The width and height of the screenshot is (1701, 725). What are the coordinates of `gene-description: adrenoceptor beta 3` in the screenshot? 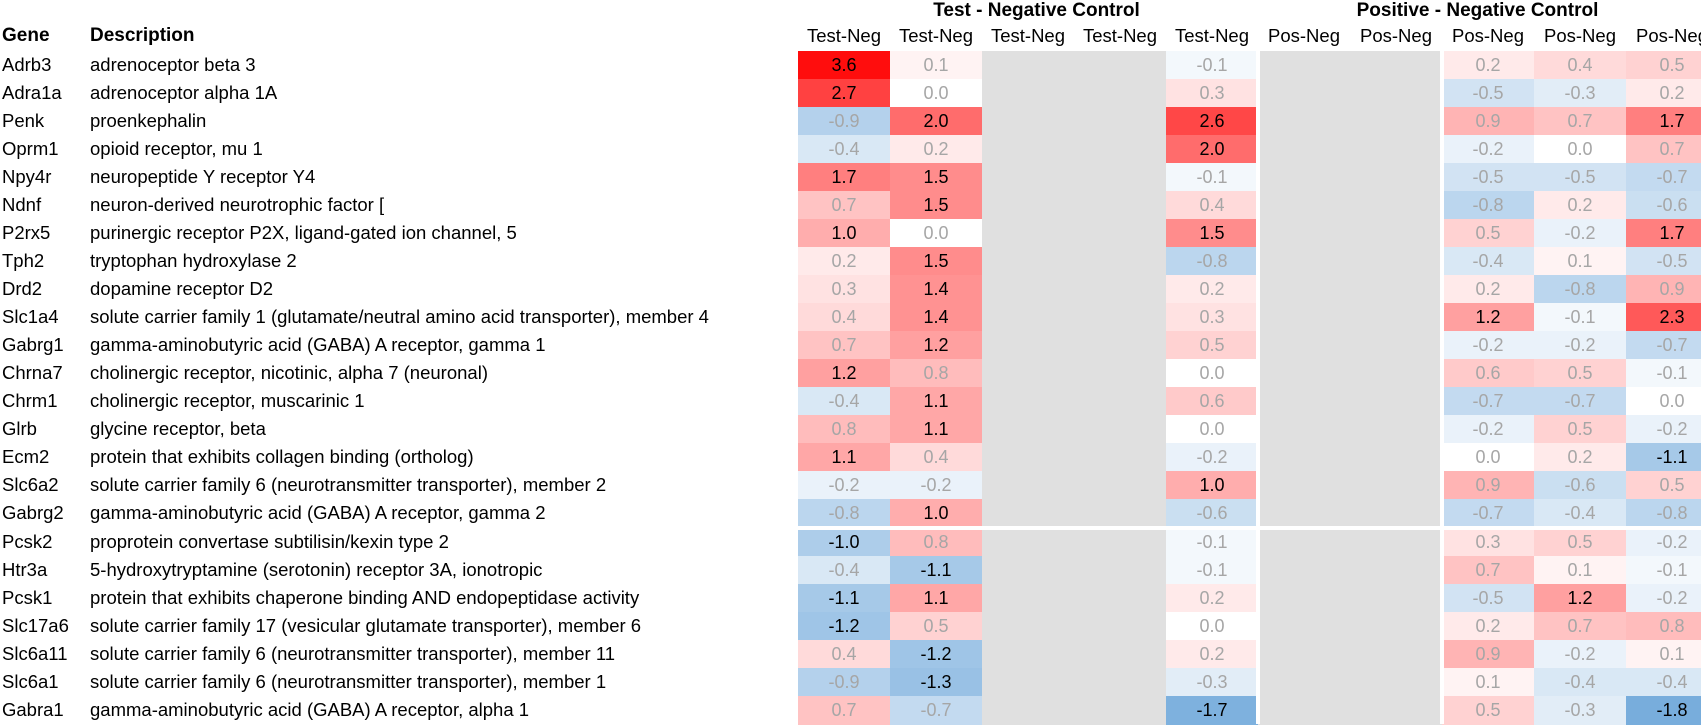 It's located at (173, 64).